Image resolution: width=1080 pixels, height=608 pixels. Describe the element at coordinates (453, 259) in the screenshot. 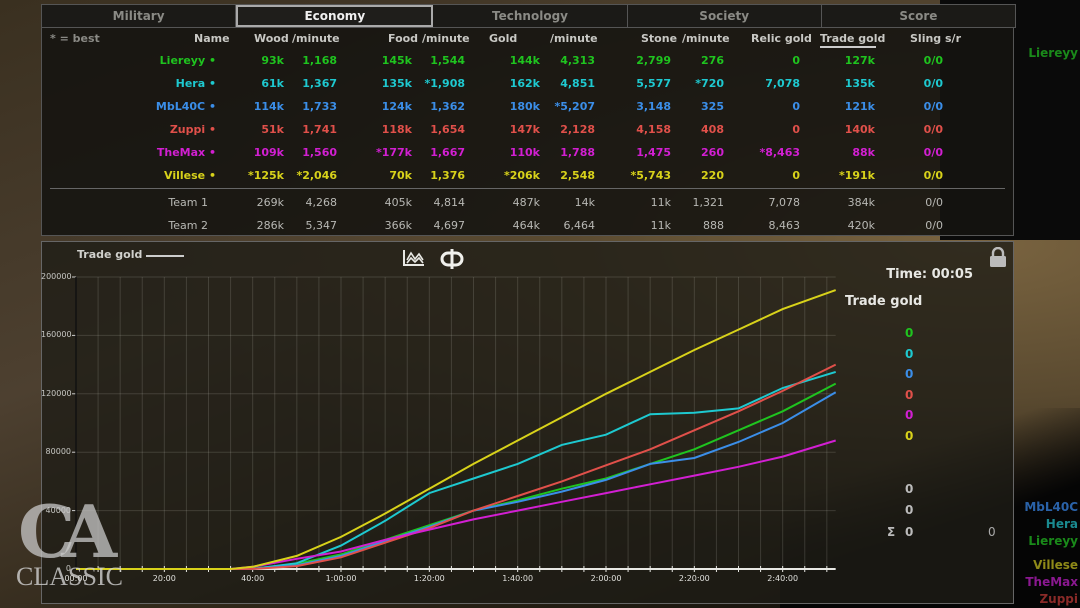

I see `split-view-icon` at that location.